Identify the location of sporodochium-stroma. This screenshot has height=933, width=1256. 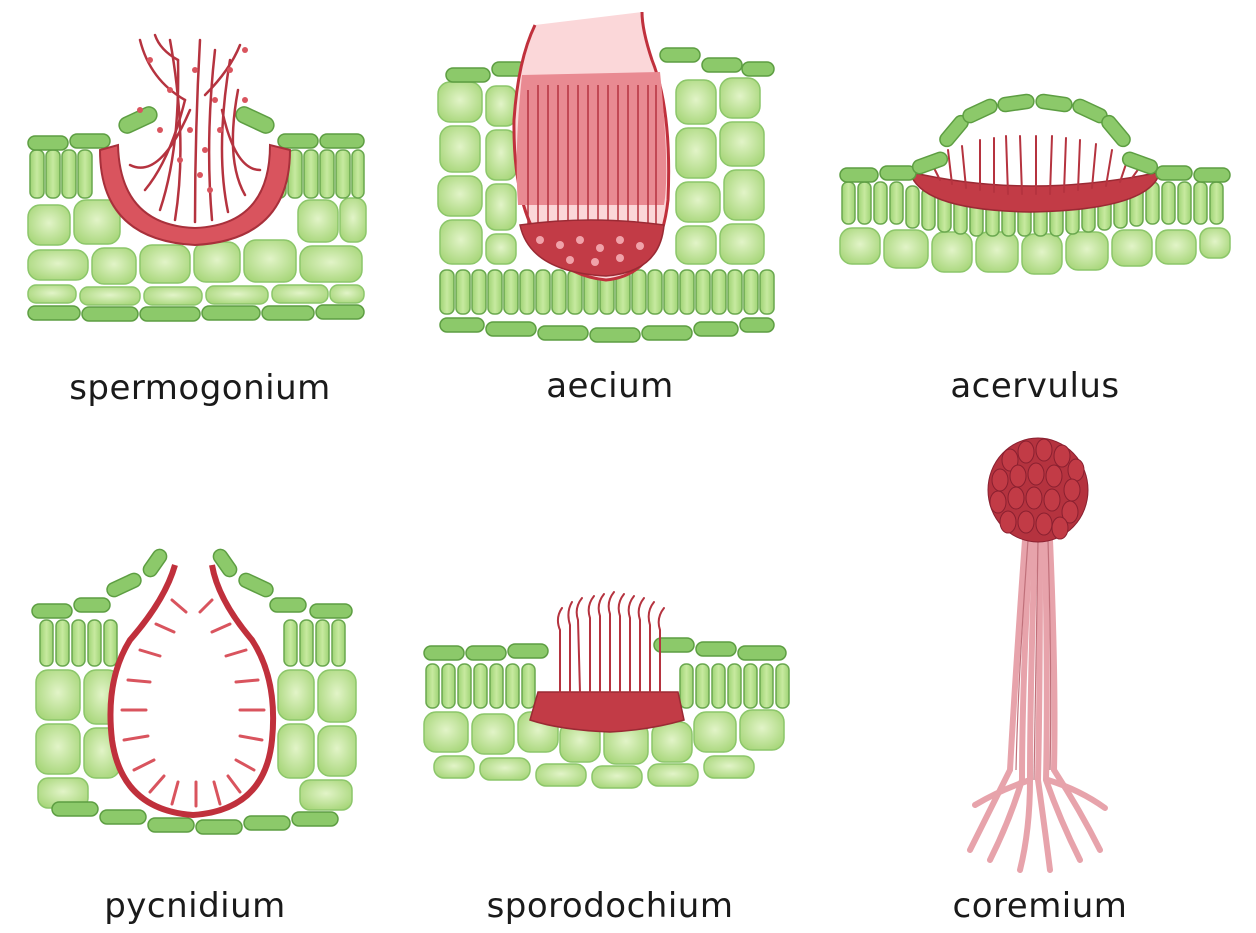
(607, 712).